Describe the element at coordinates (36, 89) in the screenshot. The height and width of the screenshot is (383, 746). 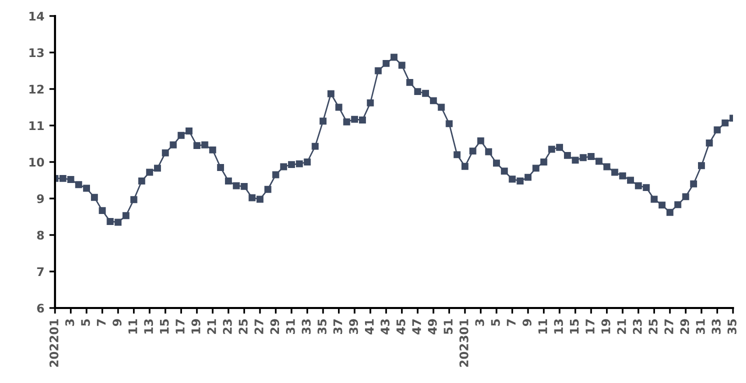
I see `y-tick-label: 12` at that location.